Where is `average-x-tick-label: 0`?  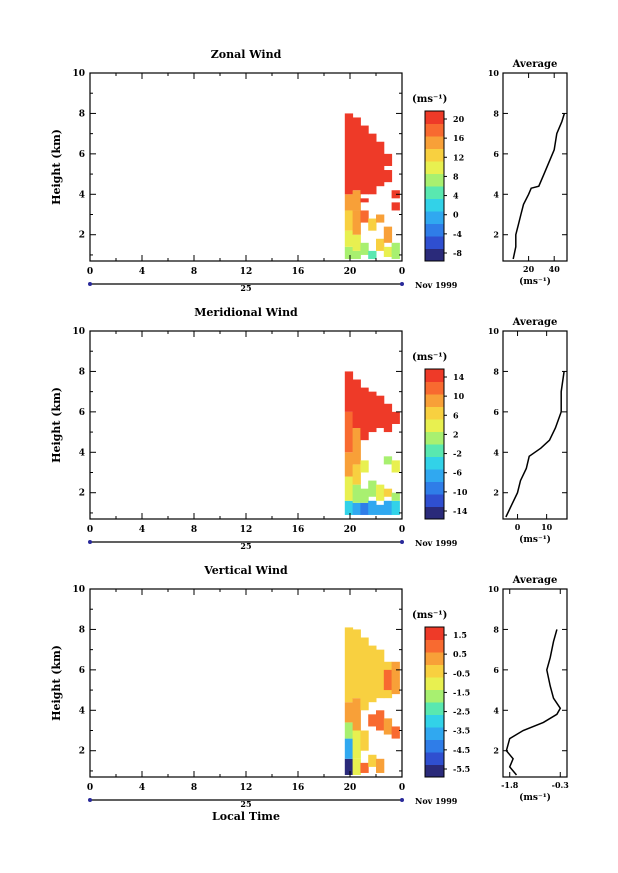
average-x-tick-label: 0 is located at coordinates (518, 527).